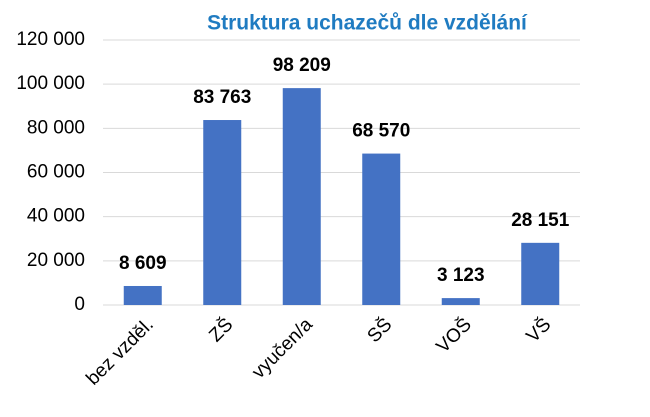 Image resolution: width=650 pixels, height=417 pixels. What do you see at coordinates (221, 330) in the screenshot?
I see `x-tick-label: ZŠ` at bounding box center [221, 330].